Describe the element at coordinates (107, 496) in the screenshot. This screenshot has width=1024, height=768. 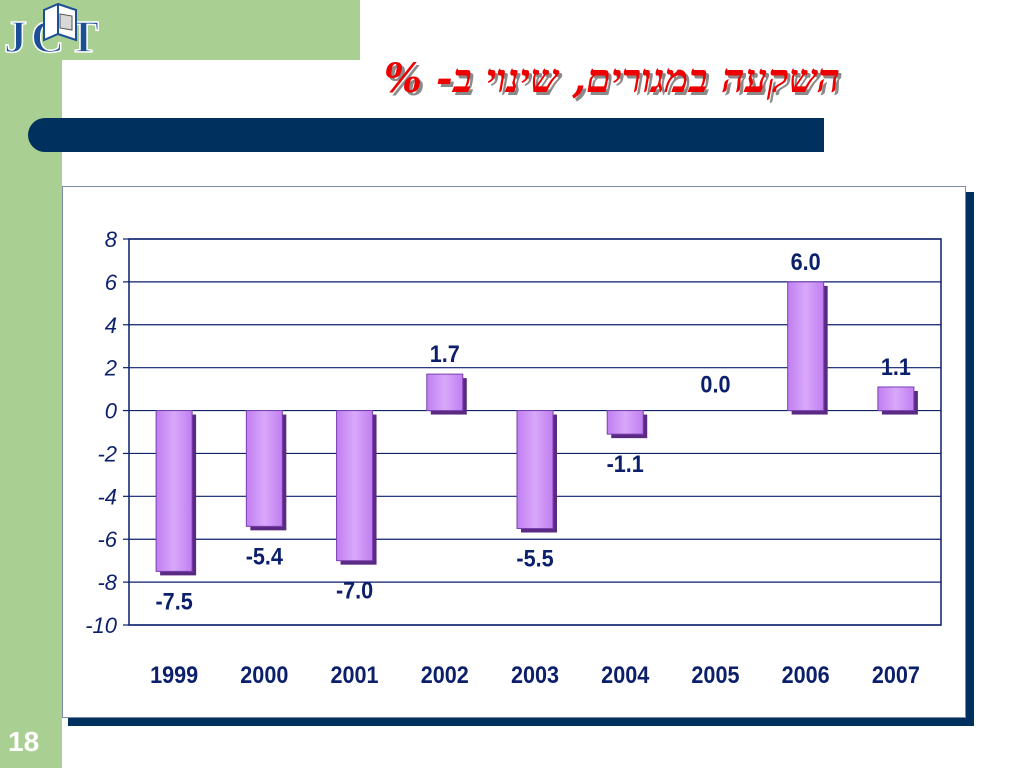
I see `y-tick-label: -4` at that location.